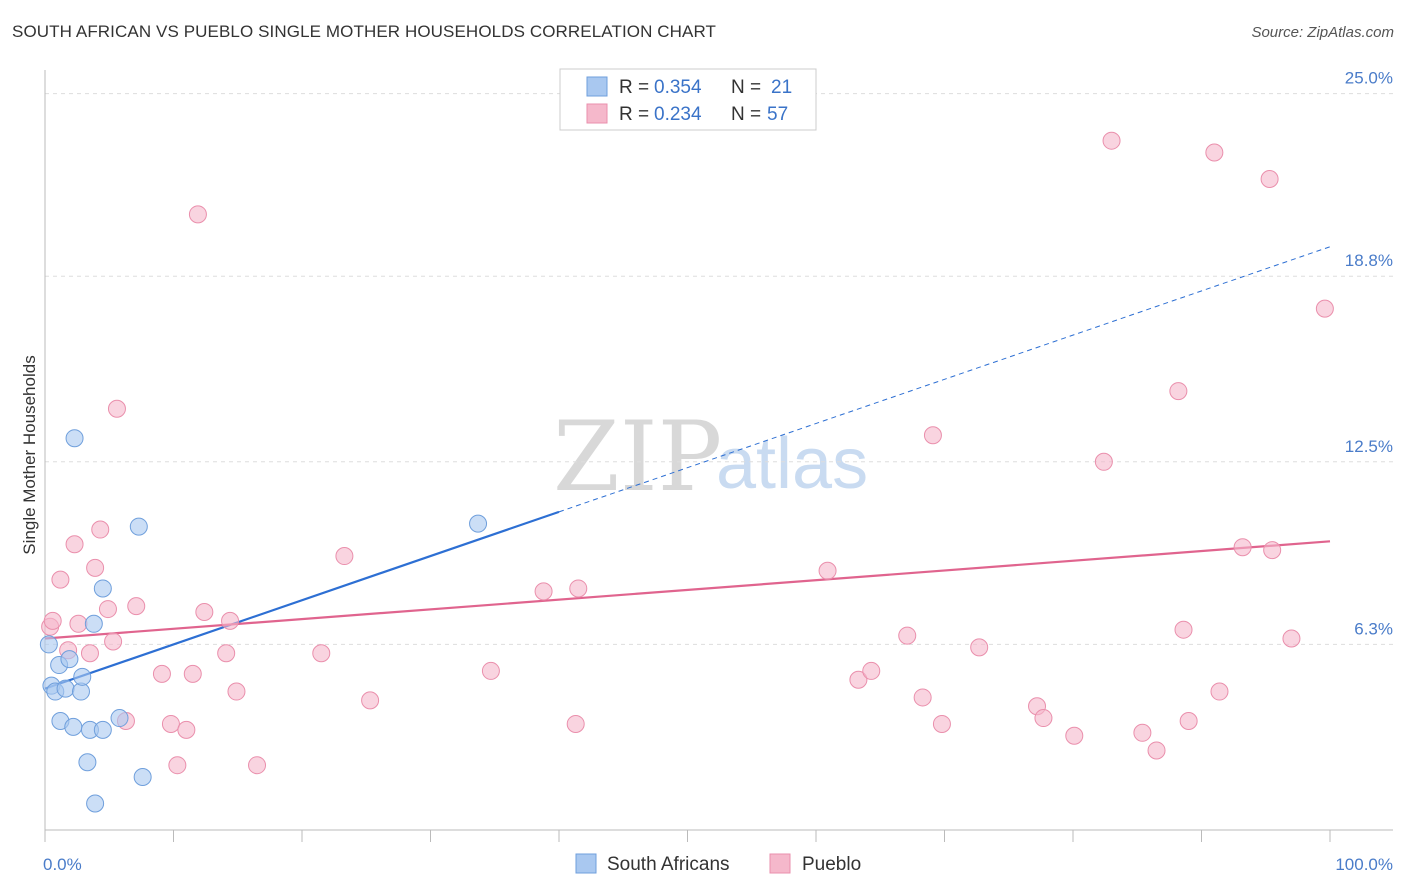  What do you see at coordinates (668, 864) in the screenshot?
I see `bottom-legend-label-south-africans: South Africans` at bounding box center [668, 864].